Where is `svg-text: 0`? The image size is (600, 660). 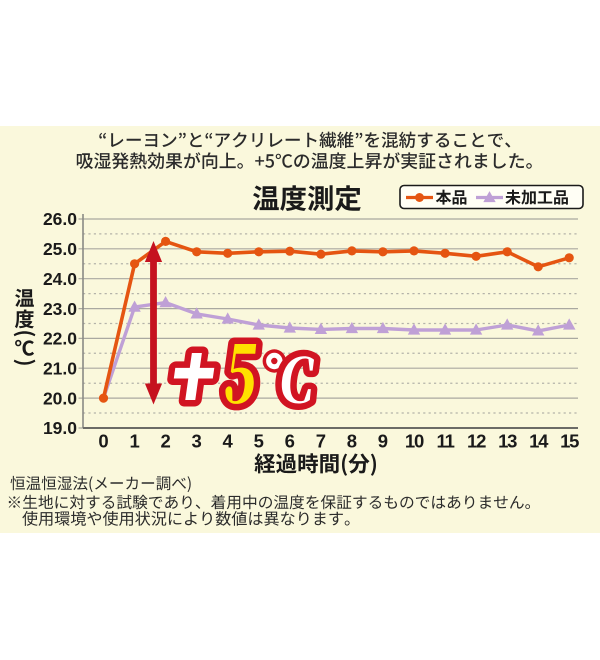
svg-text: 0 is located at coordinates (103, 440).